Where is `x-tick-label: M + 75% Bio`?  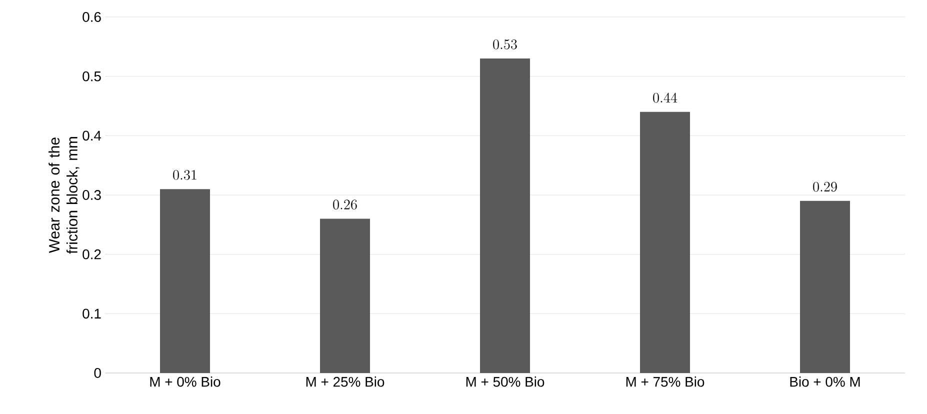
x-tick-label: M + 75% Bio is located at coordinates (665, 381).